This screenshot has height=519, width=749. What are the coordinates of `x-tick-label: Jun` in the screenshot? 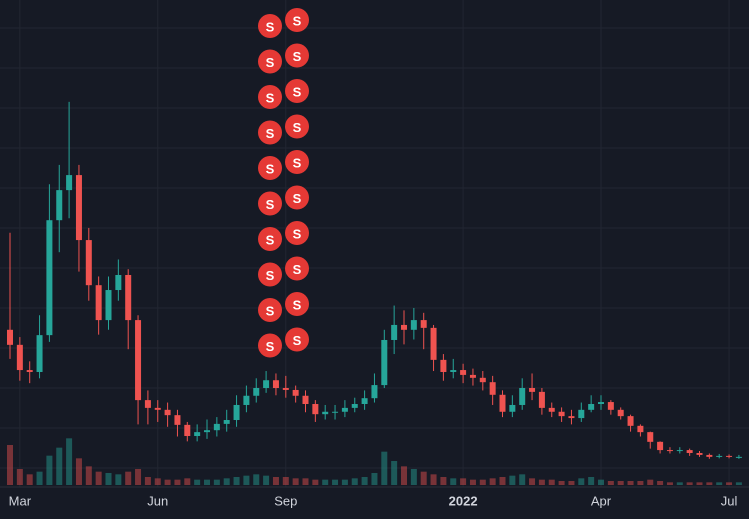 It's located at (157, 500).